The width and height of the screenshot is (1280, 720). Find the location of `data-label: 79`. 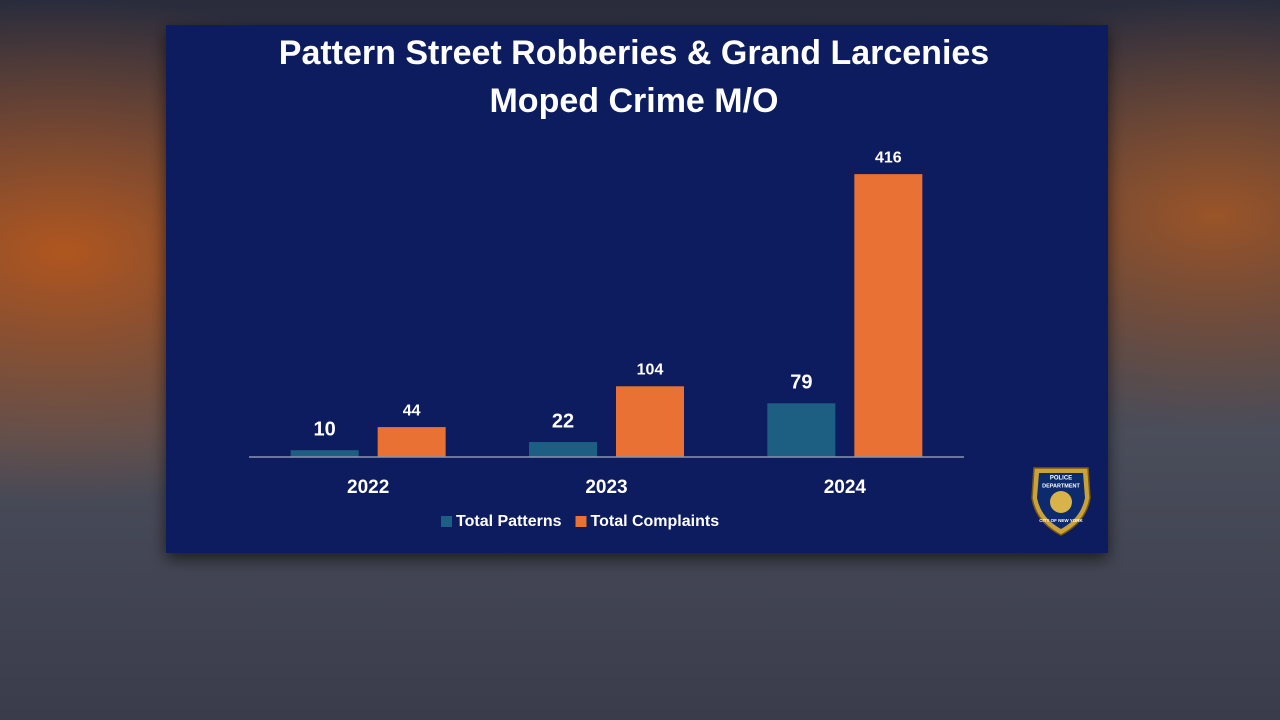

data-label: 79 is located at coordinates (801, 383).